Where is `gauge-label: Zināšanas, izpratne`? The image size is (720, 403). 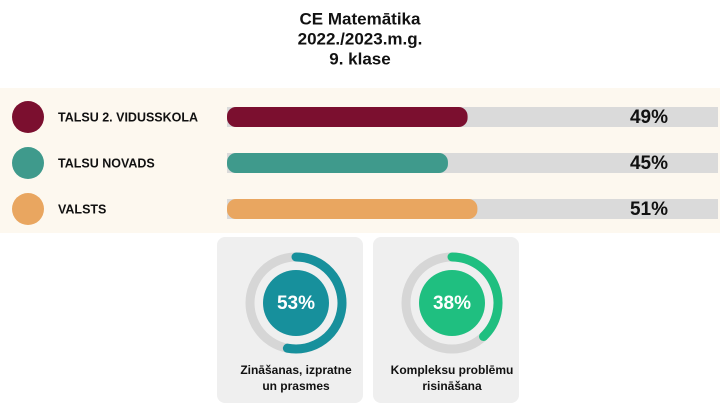
gauge-label: Zināšanas, izpratne is located at coordinates (296, 370).